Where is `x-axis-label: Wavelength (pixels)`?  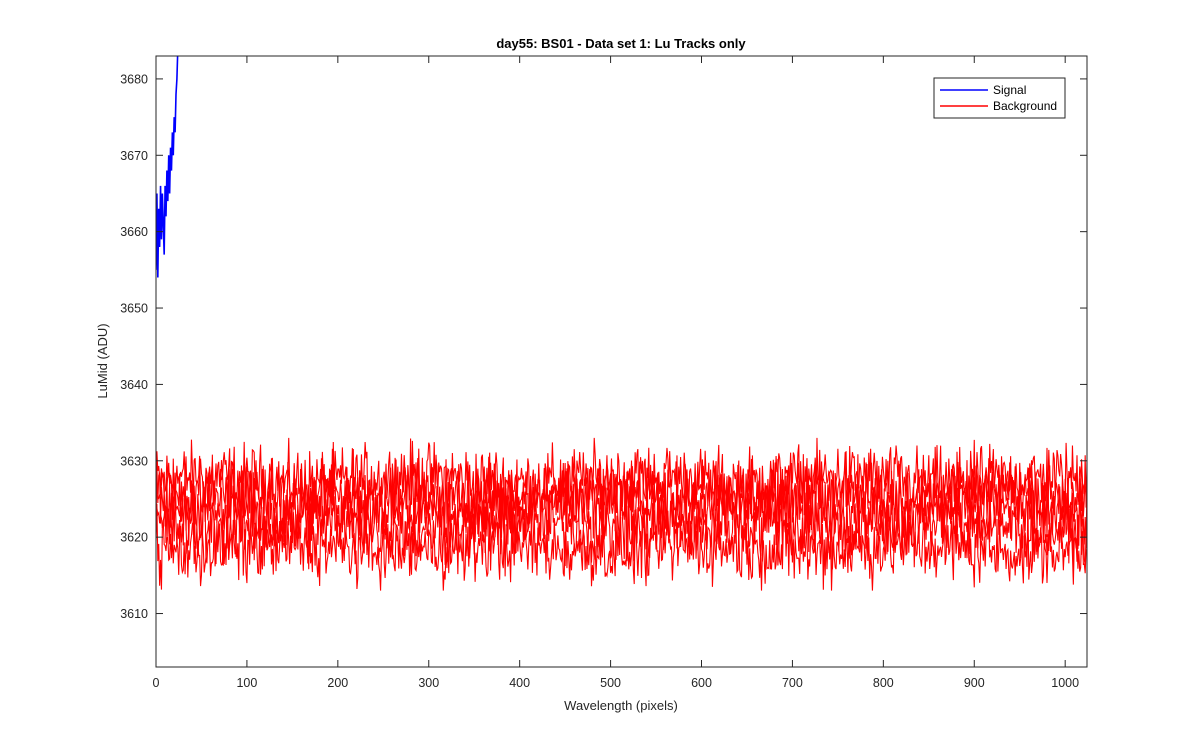 x-axis-label: Wavelength (pixels) is located at coordinates (621, 705).